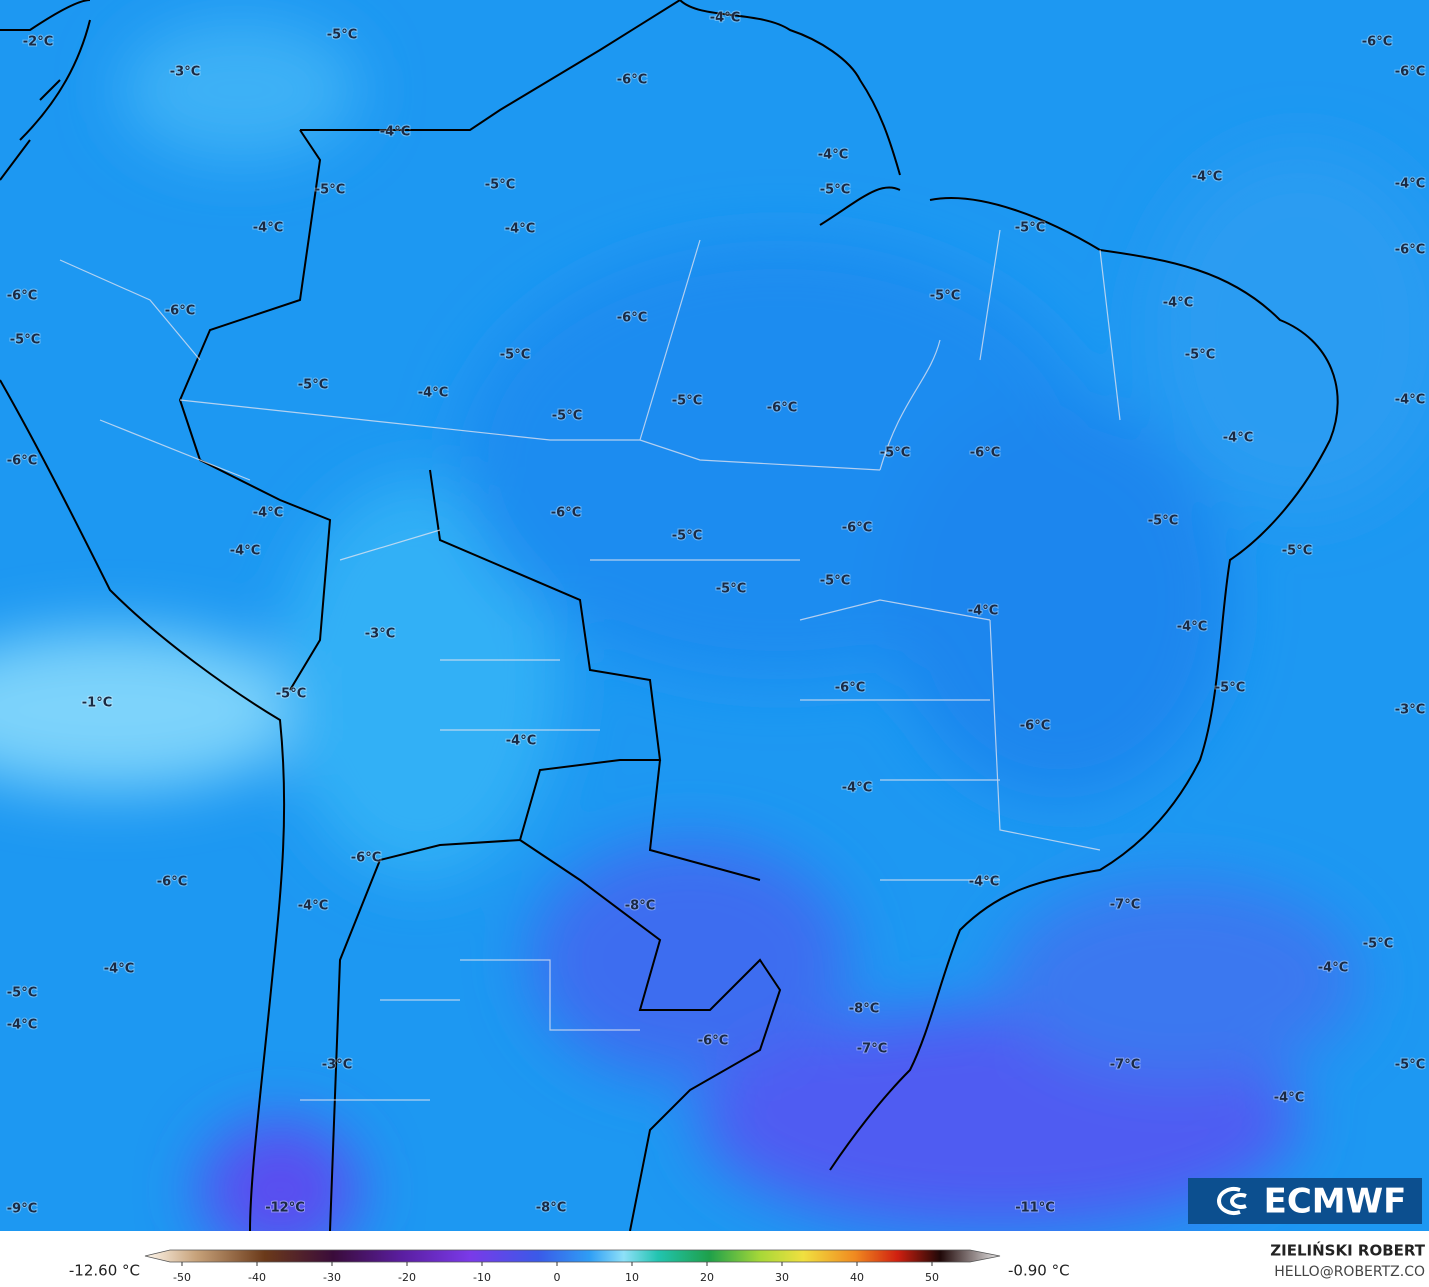 The image size is (1429, 1287). I want to click on contour-label: -2°C, so click(38, 42).